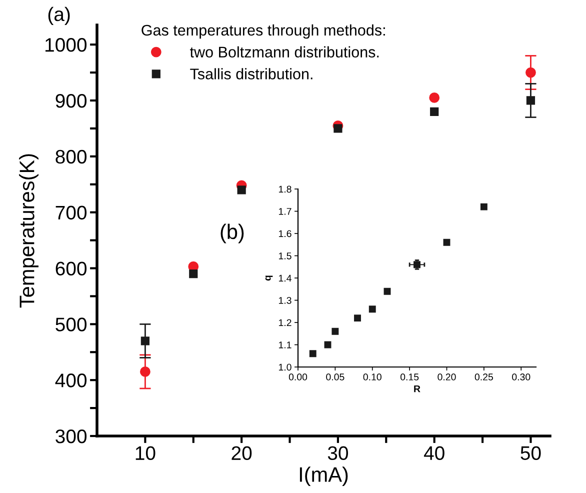  Describe the element at coordinates (335, 377) in the screenshot. I see `x-tick-label: 0.05` at that location.